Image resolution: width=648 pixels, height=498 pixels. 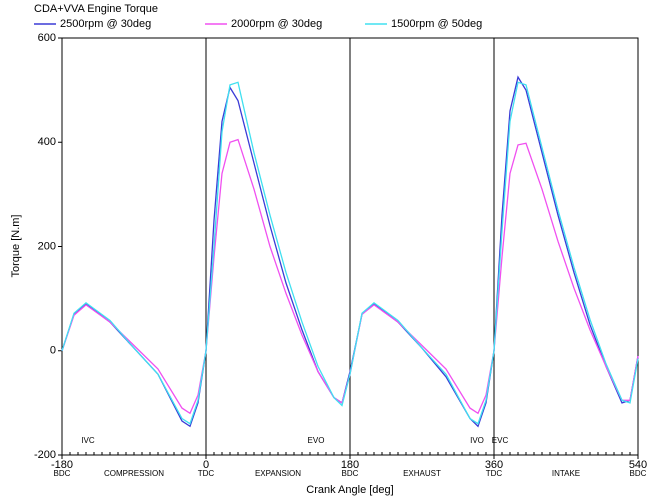 I want to click on phase-label: INTAKE, so click(x=566, y=473).